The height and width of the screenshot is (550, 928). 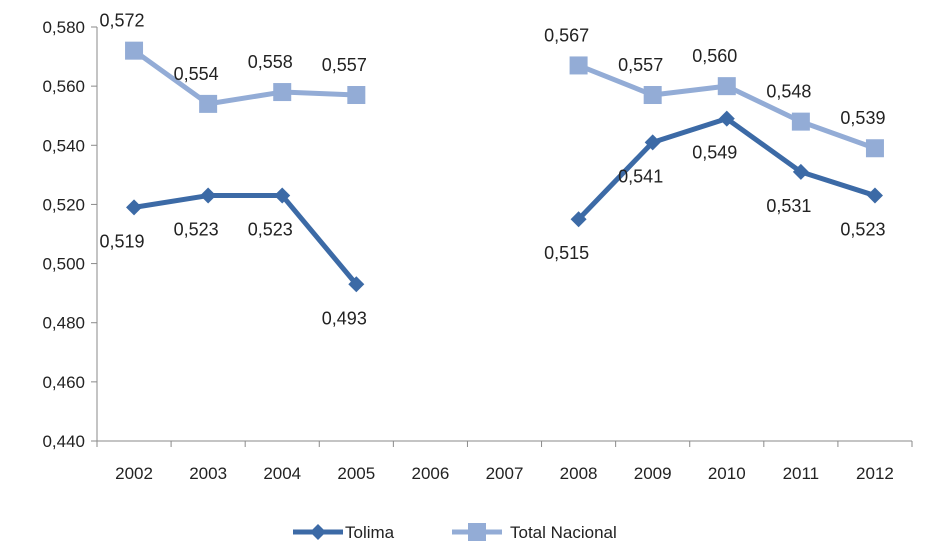 I want to click on x-tick-label: 2002, so click(x=134, y=473).